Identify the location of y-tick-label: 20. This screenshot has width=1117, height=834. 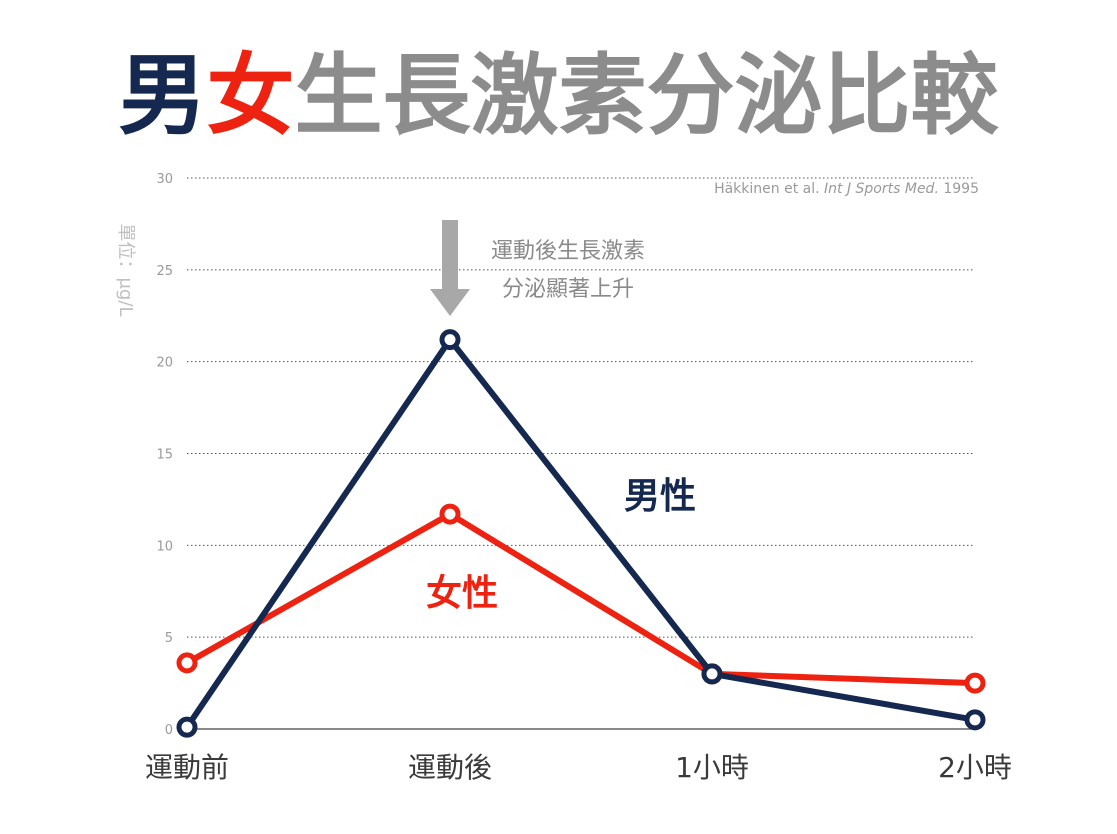
(164, 363).